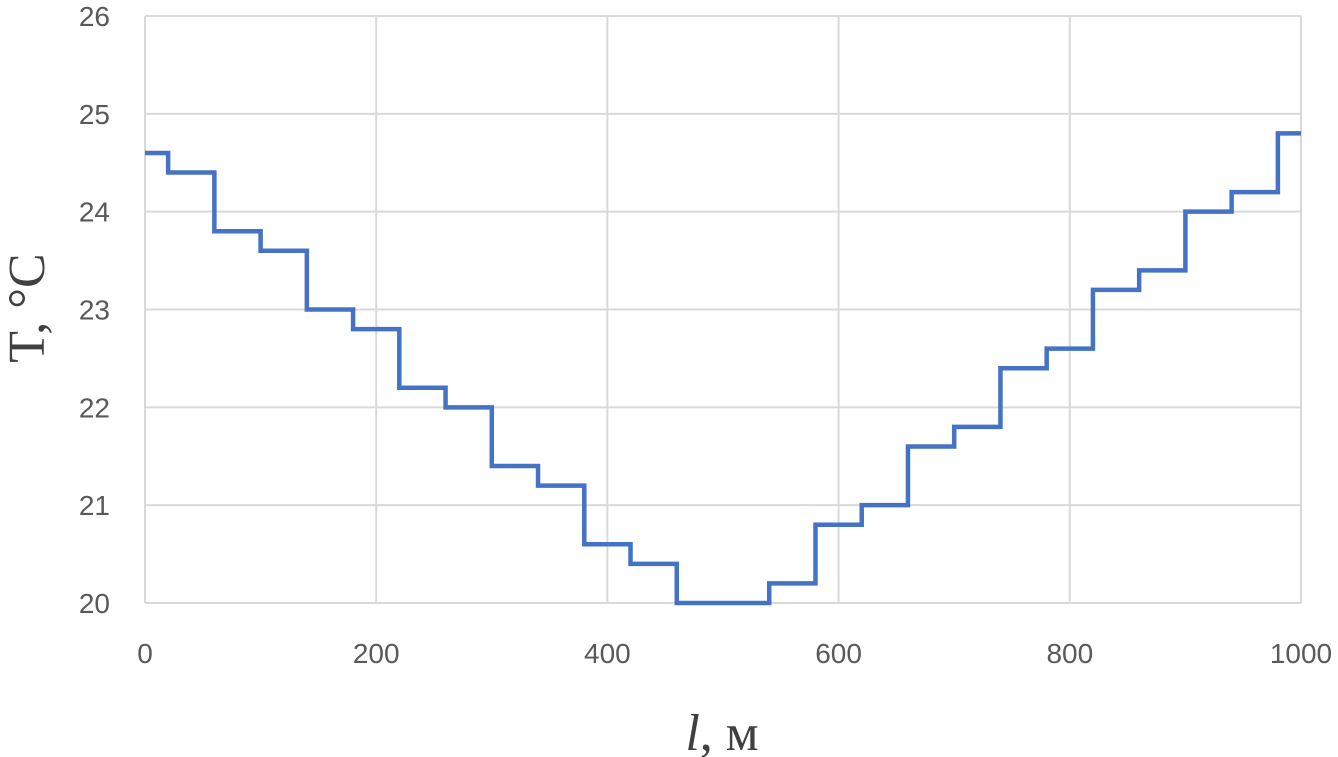 This screenshot has width=1338, height=757. What do you see at coordinates (94, 407) in the screenshot?
I see `y-tick-label: 22` at bounding box center [94, 407].